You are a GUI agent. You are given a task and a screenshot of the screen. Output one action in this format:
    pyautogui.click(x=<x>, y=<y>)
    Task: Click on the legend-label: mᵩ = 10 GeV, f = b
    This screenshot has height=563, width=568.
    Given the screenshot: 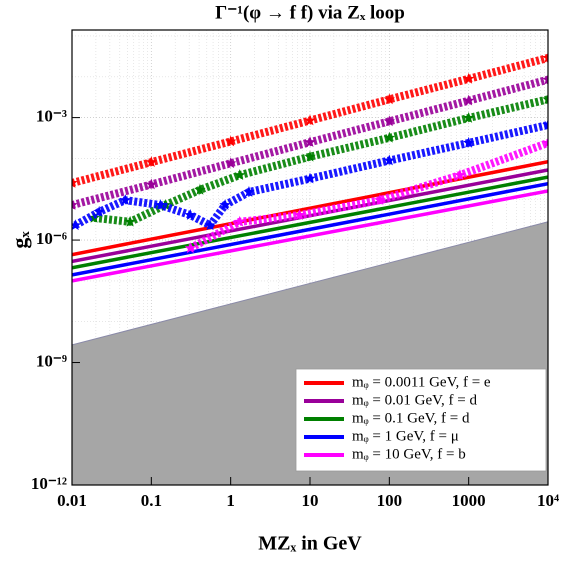 What is the action you would take?
    pyautogui.click(x=409, y=454)
    